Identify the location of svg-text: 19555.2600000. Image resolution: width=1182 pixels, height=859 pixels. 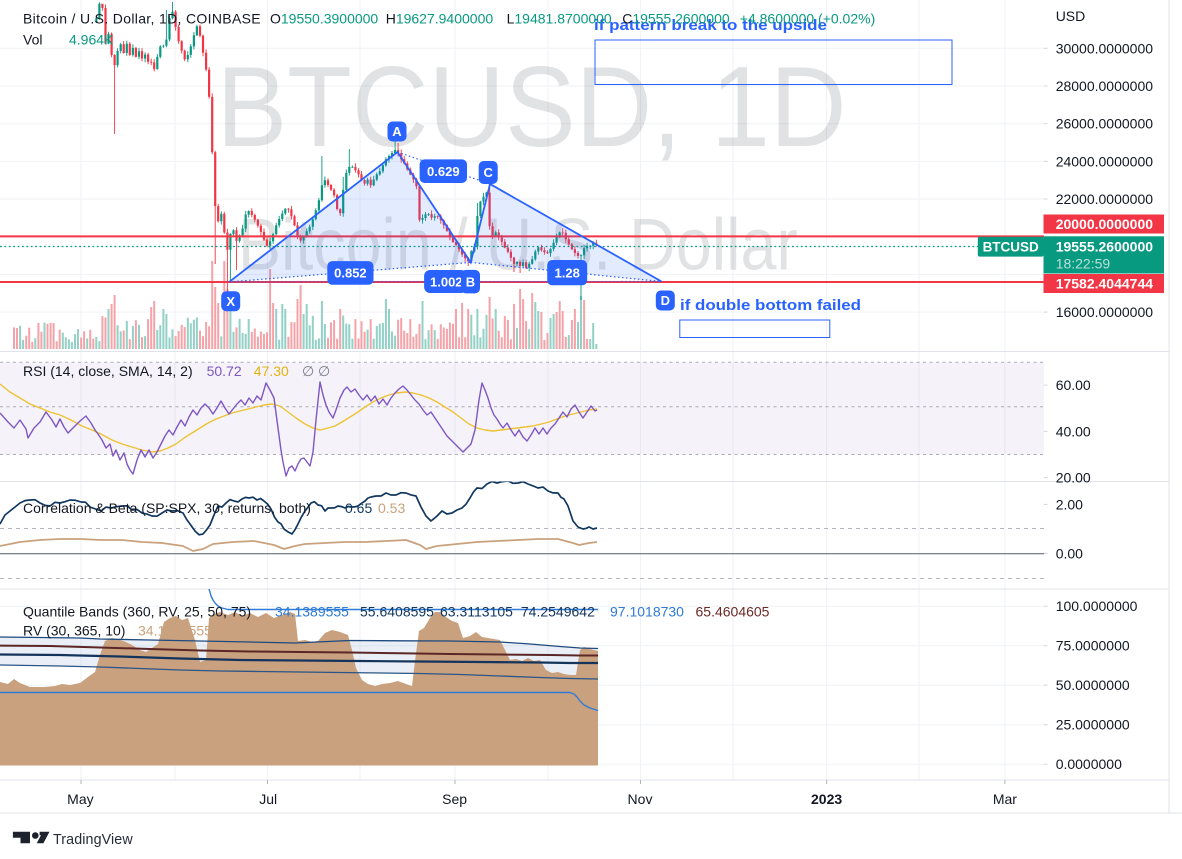
(1105, 247).